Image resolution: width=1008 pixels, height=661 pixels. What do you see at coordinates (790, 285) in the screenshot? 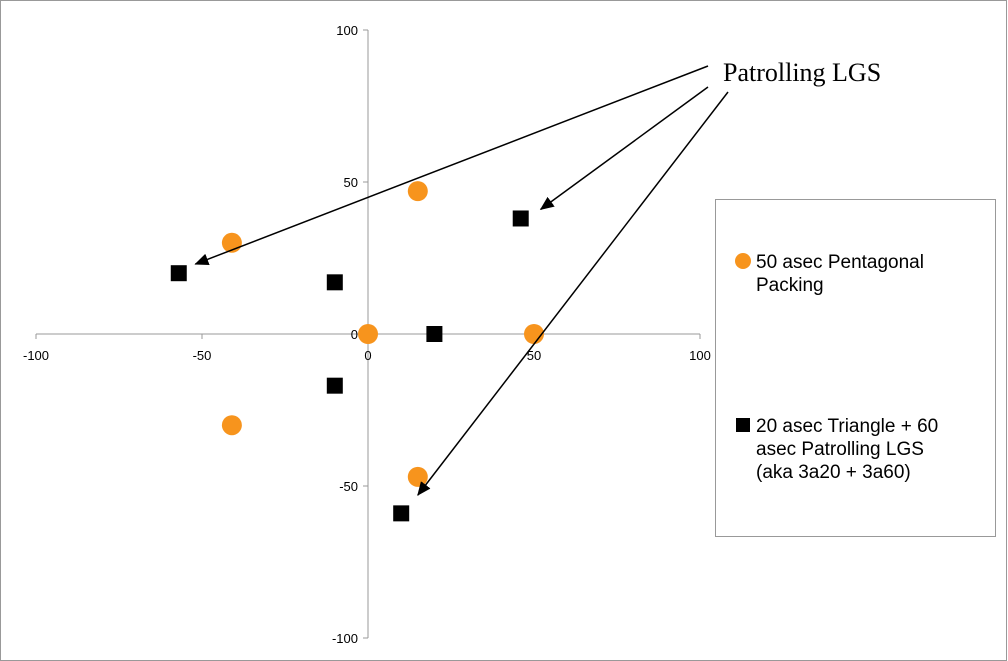
I see `legend-line: Packing` at bounding box center [790, 285].